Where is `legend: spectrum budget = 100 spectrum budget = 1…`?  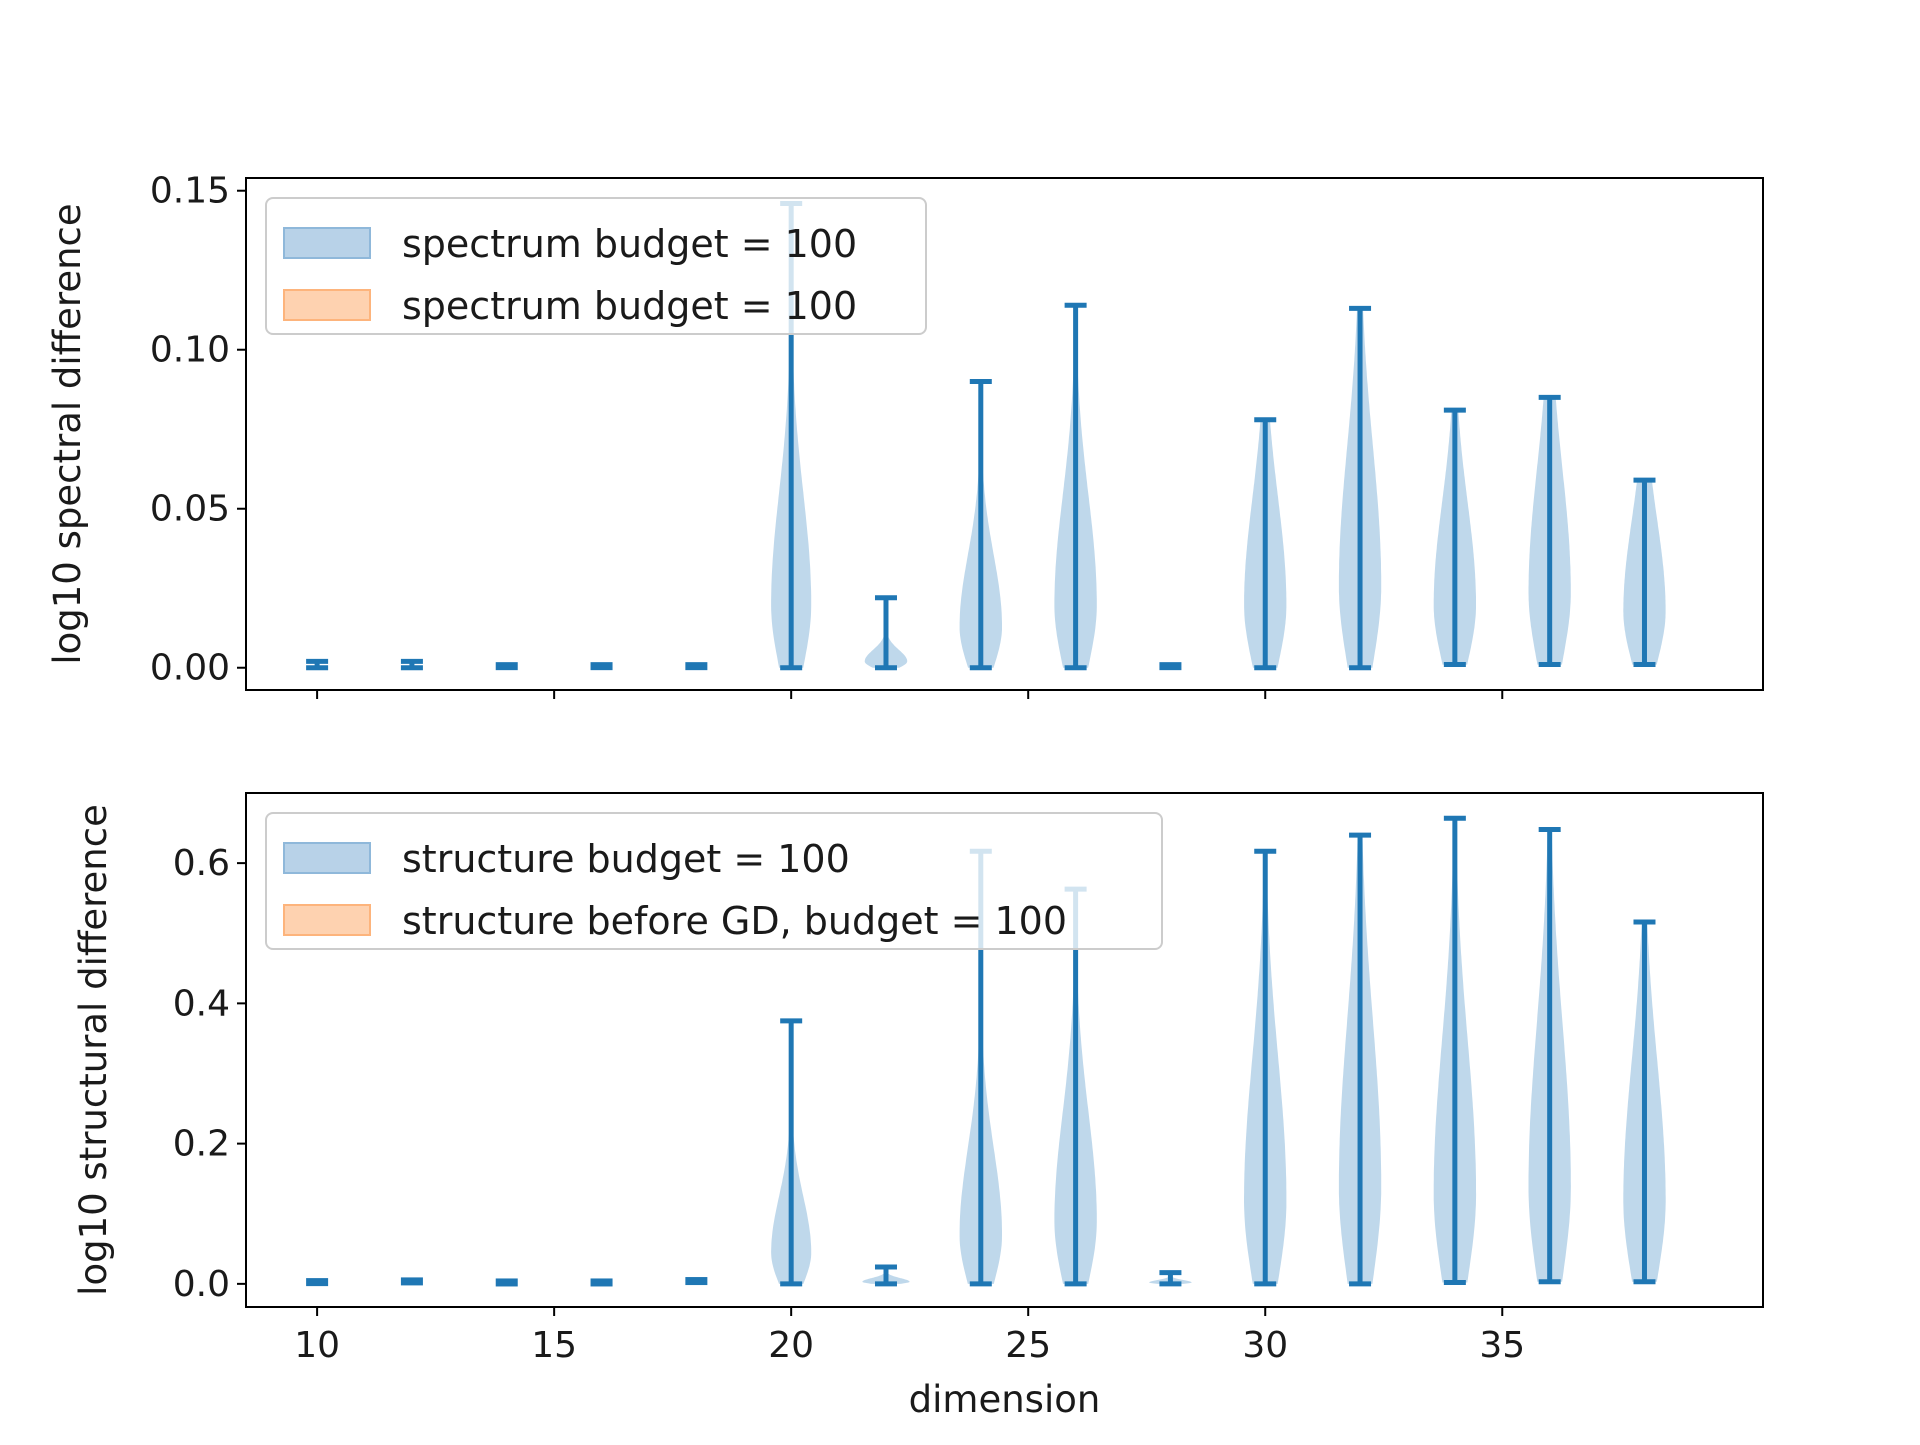
legend: spectrum budget = 100 spectrum budget = 1… is located at coordinates (596, 266).